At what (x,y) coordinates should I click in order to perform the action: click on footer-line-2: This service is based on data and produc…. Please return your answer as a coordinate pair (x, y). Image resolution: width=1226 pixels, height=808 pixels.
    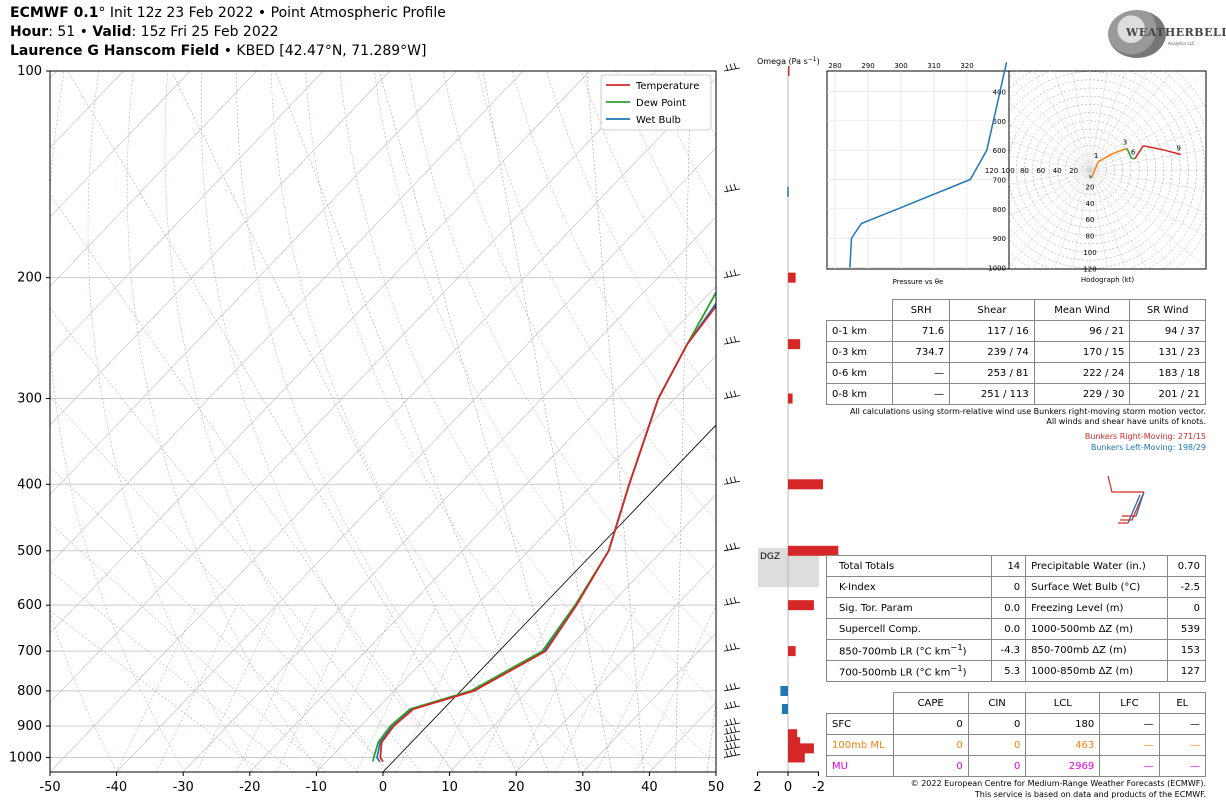
    Looking at the image, I should click on (1090, 794).